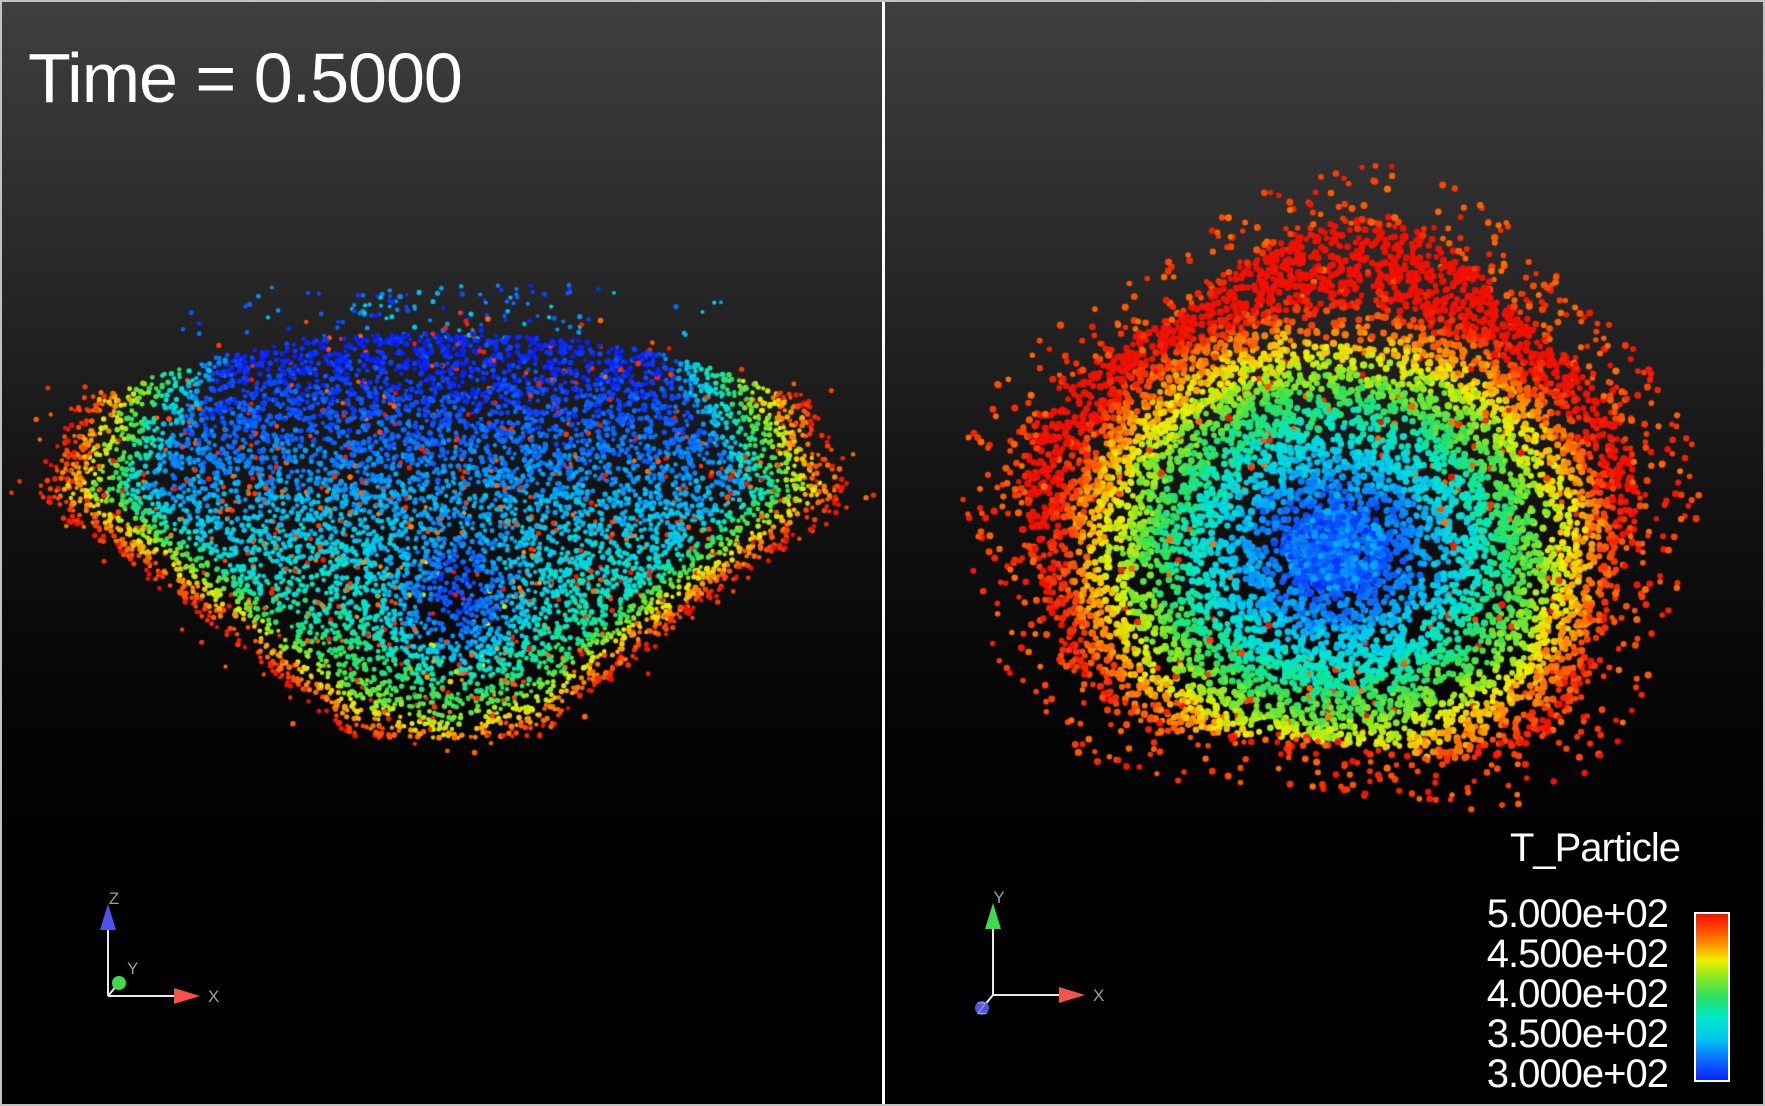 This screenshot has width=1765, height=1106. What do you see at coordinates (132, 968) in the screenshot?
I see `depth-axis-label: Y` at bounding box center [132, 968].